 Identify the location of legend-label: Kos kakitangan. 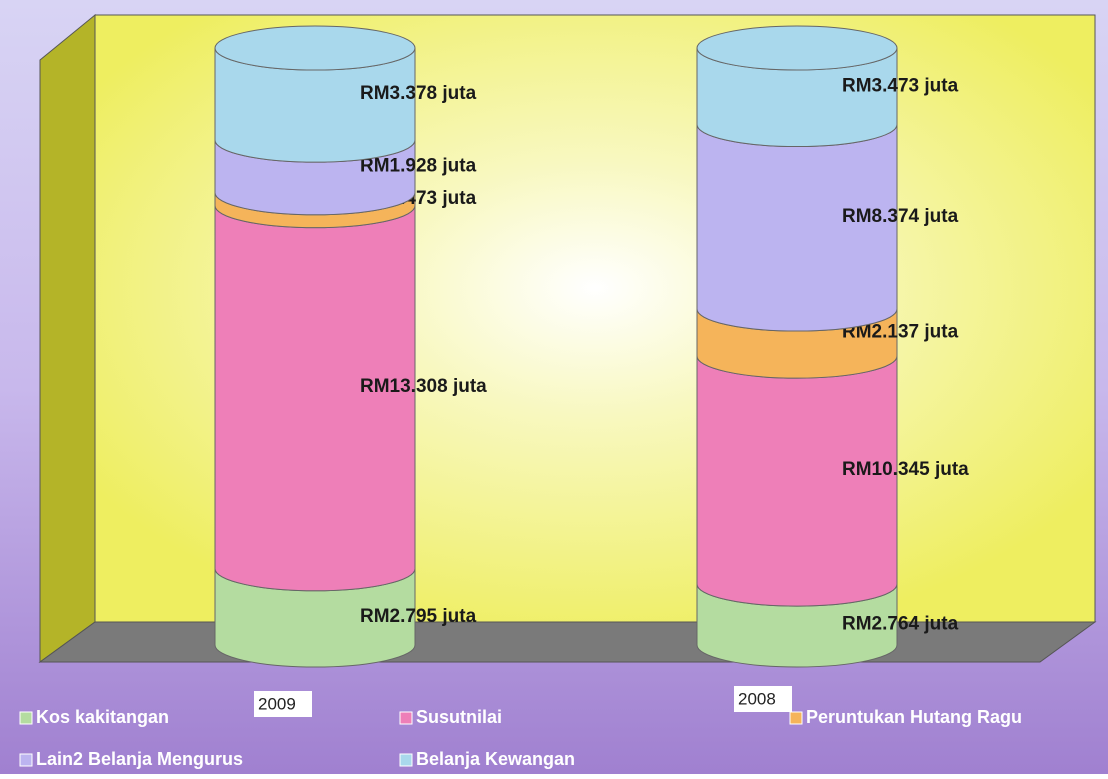
(102, 717).